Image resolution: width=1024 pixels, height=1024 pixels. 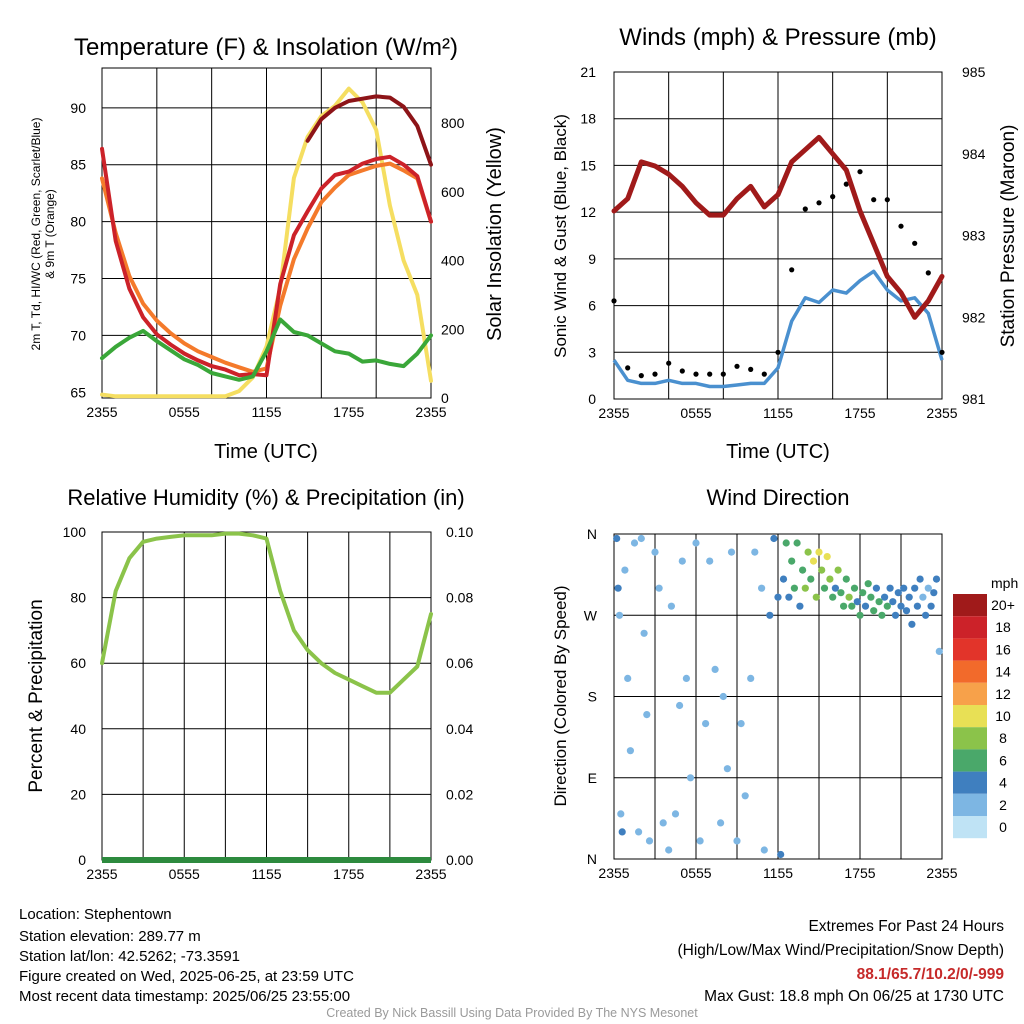 I want to click on panel2-xlabel: Time (UTC), so click(x=778, y=452).